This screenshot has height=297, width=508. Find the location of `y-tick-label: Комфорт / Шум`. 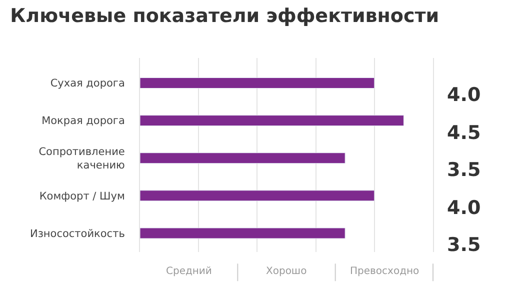

y-tick-label: Комфорт / Шум is located at coordinates (82, 196).